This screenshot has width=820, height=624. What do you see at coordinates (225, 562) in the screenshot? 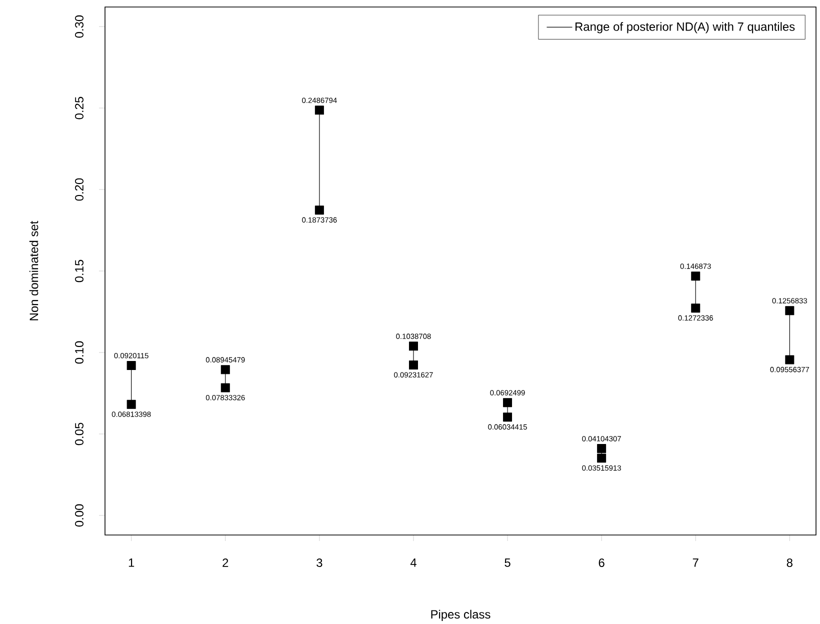
I see `x-tick-label: 2` at bounding box center [225, 562].